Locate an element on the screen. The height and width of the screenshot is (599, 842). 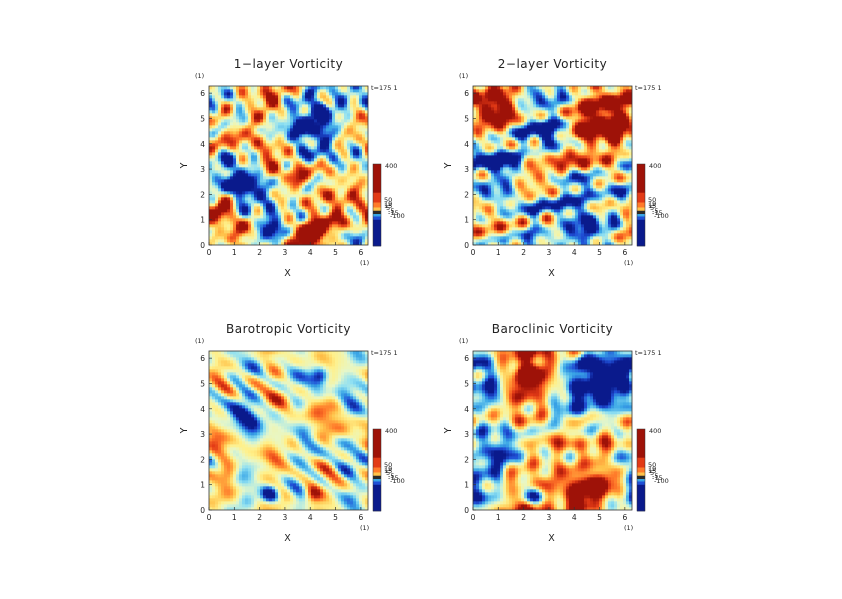
vorticity-field is located at coordinates (288, 165).